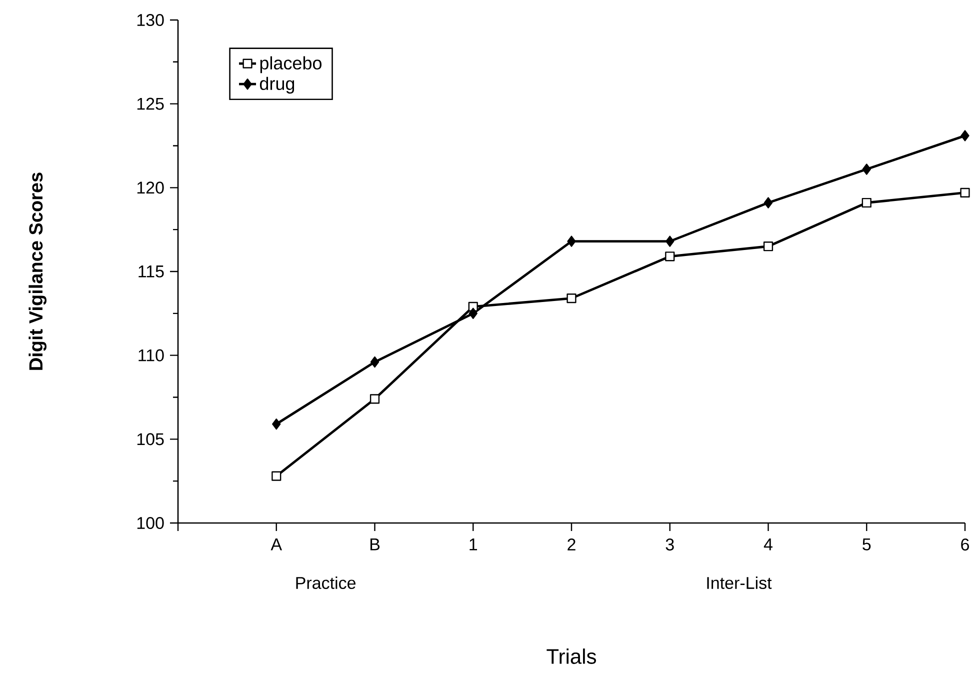  Describe the element at coordinates (150, 439) in the screenshot. I see `y-tick-label: 105` at that location.